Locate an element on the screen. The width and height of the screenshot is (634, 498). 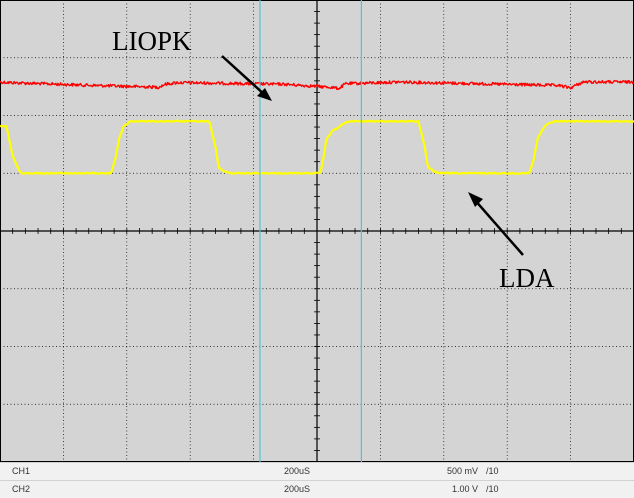
status-volts-per-div: 1.00 V is located at coordinates (464, 489).